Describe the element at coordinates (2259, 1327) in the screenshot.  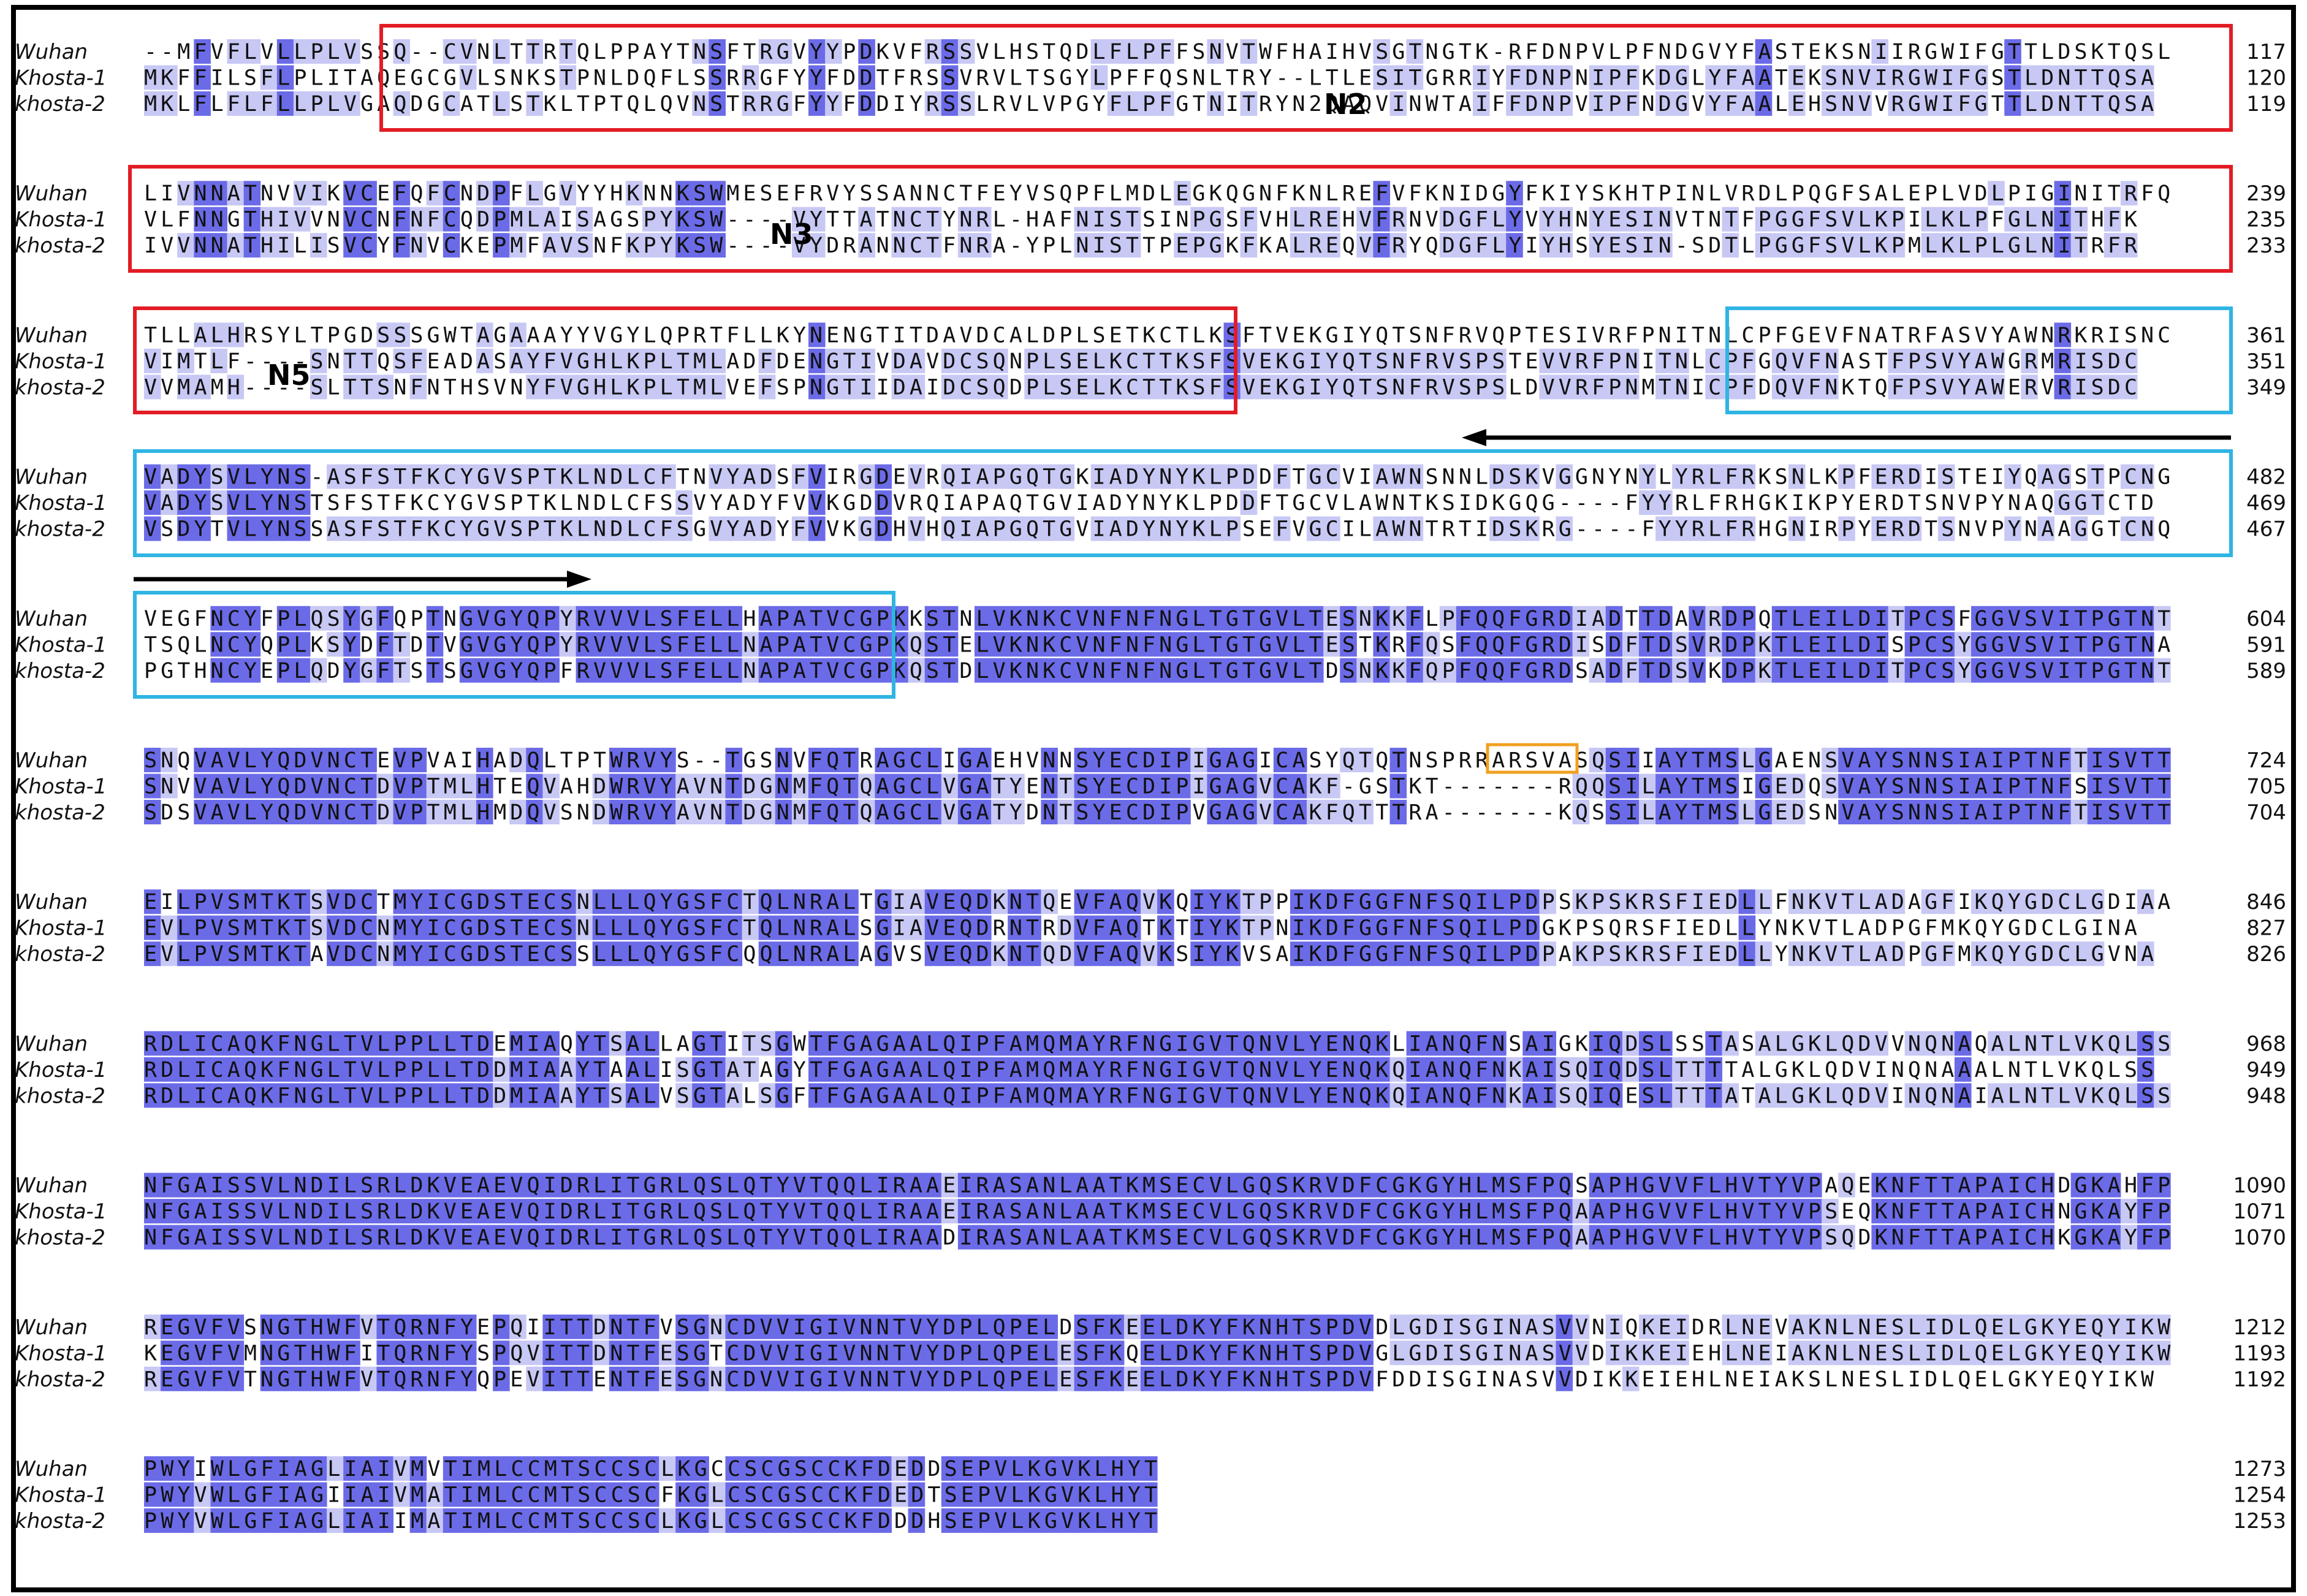
I see `position-number: 1212` at that location.